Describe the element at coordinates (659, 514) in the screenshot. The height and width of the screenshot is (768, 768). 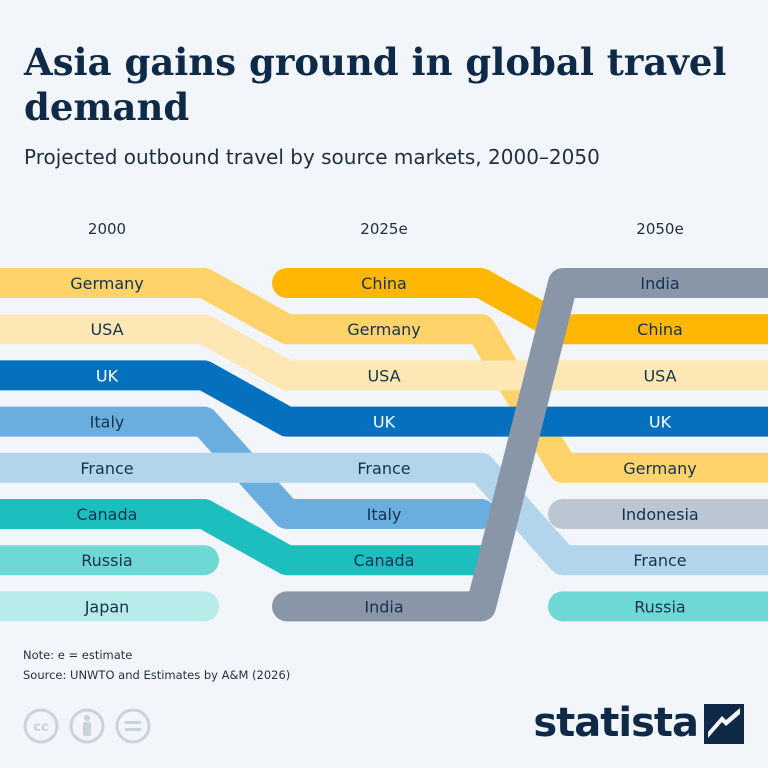
I see `band-label-indonesia-2050e: Indonesia` at that location.